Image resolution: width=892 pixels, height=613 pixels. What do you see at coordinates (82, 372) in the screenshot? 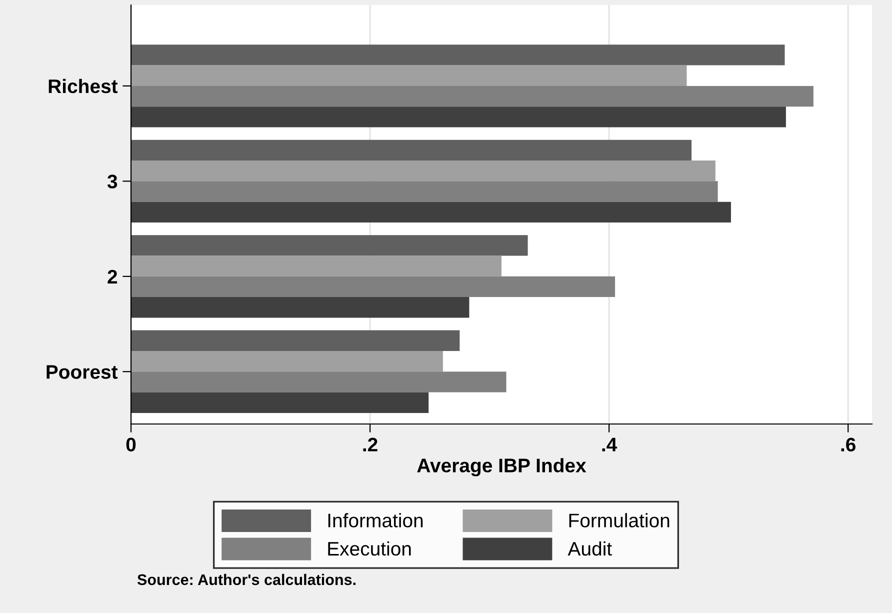
I see `y-tick-label: Poorest` at bounding box center [82, 372].